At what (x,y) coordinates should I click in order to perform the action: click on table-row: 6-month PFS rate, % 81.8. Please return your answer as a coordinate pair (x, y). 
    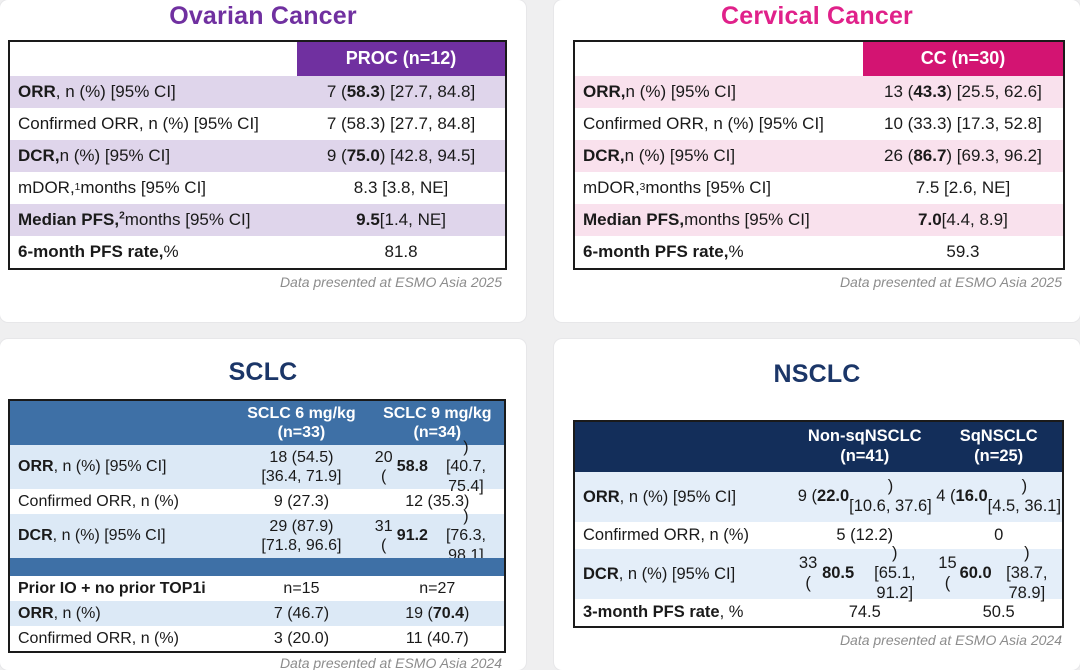
    Looking at the image, I should click on (257, 252).